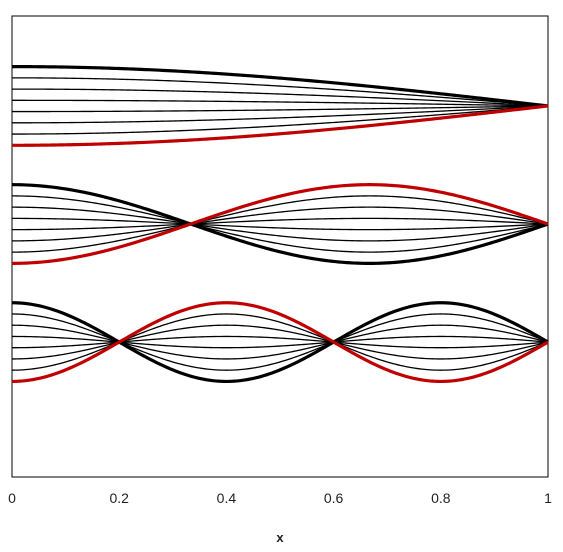 Image resolution: width=563 pixels, height=552 pixels. I want to click on series-line-mode3-final, so click(280, 342).